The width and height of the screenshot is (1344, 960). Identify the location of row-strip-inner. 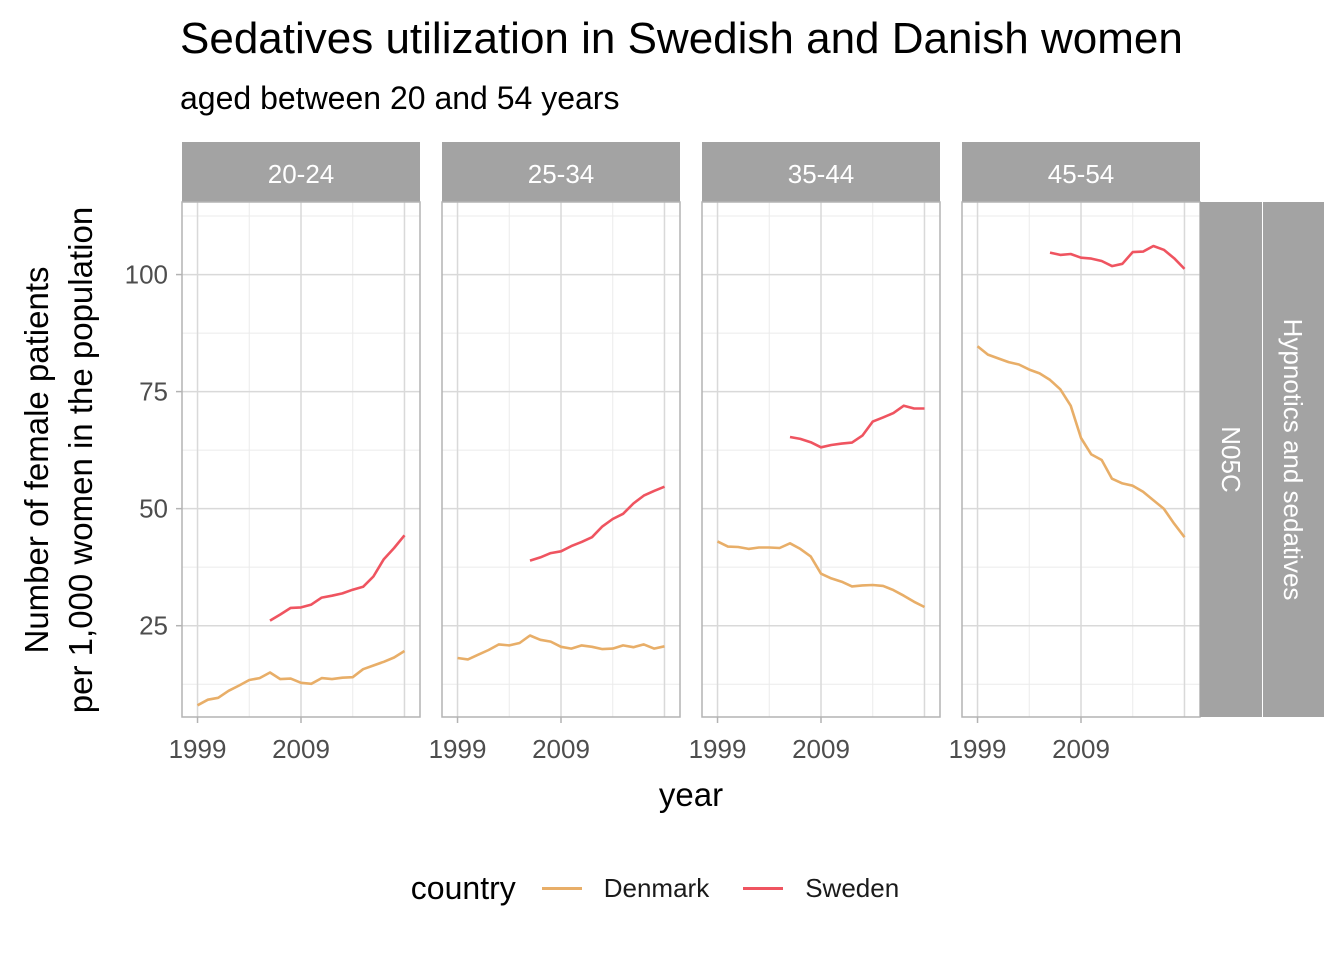
(1231, 459).